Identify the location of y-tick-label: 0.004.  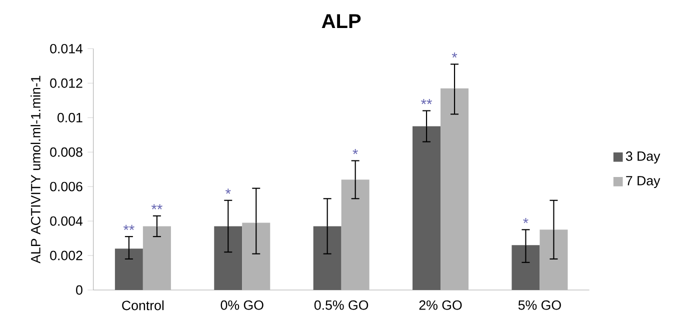
(66, 221).